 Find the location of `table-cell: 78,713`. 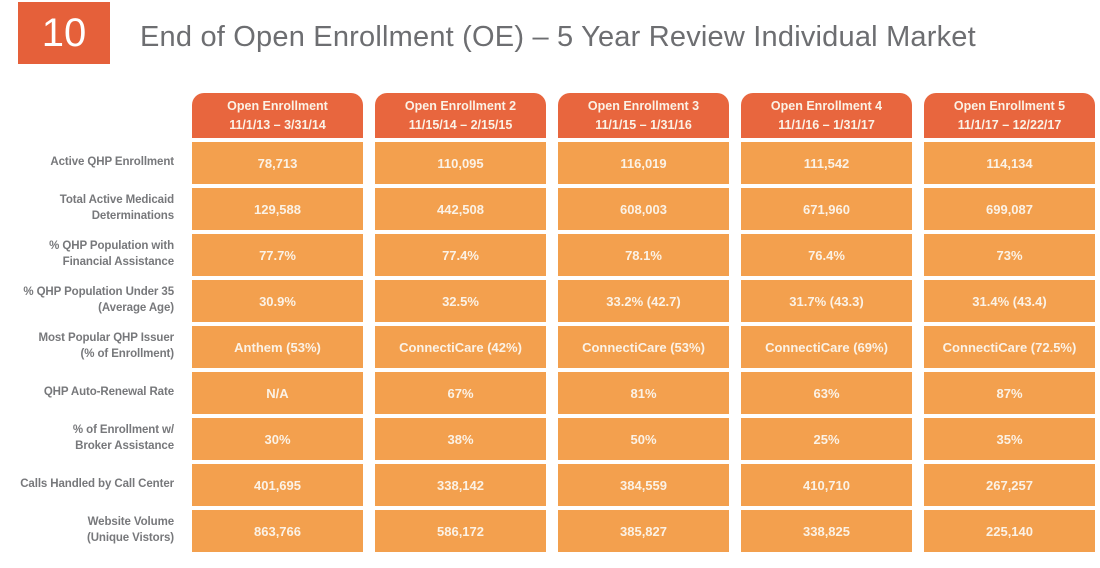

table-cell: 78,713 is located at coordinates (277, 163).